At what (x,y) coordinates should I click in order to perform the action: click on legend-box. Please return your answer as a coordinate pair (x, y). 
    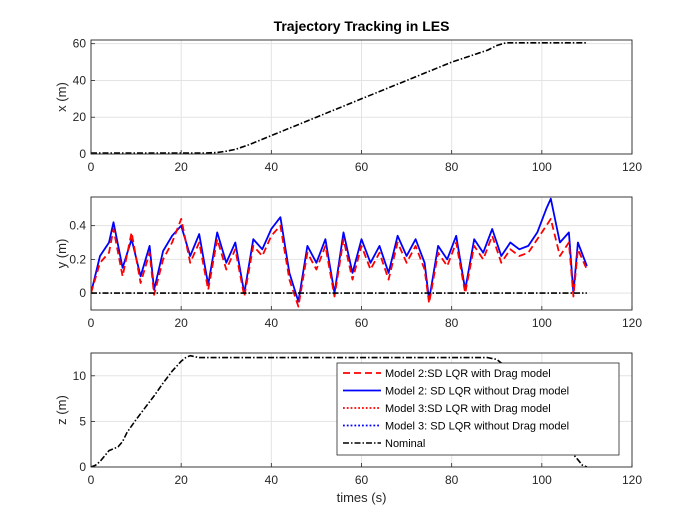
    Looking at the image, I should click on (478, 409).